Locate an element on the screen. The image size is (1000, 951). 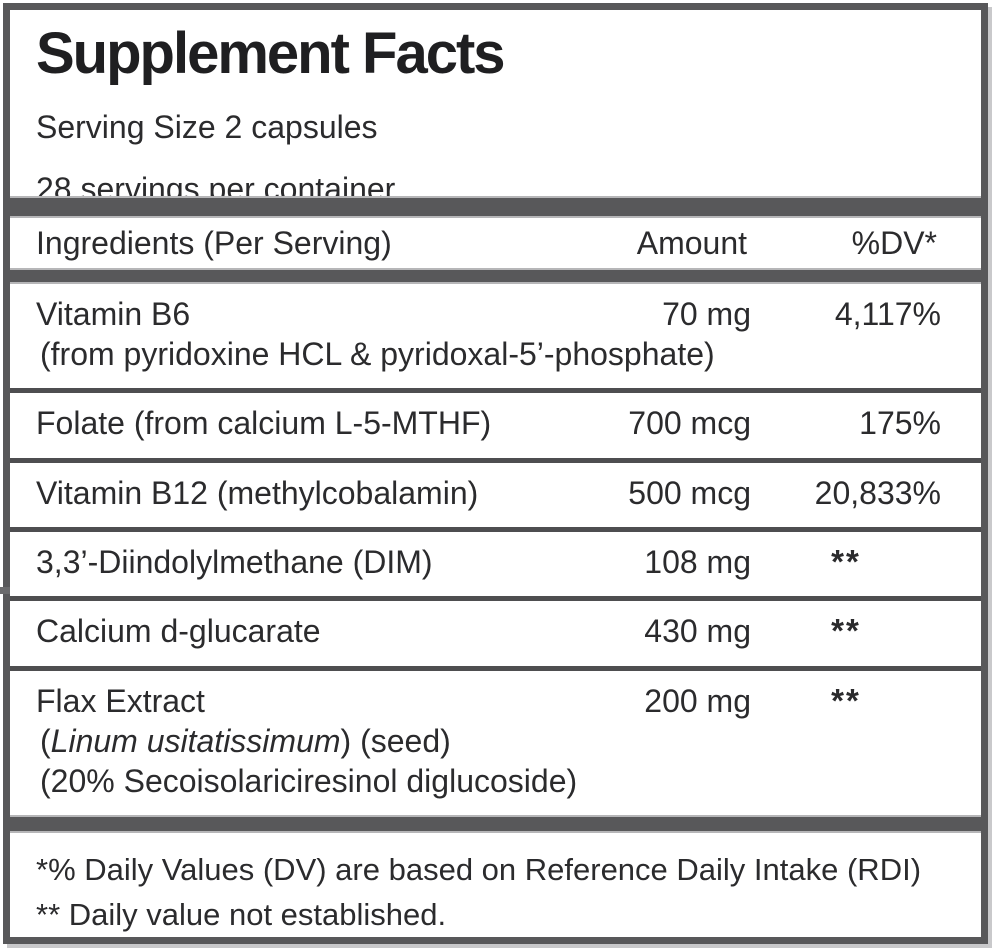
ingredient-detail-line: (20% Secoisolariciresinol diglucoside) is located at coordinates (508, 781).